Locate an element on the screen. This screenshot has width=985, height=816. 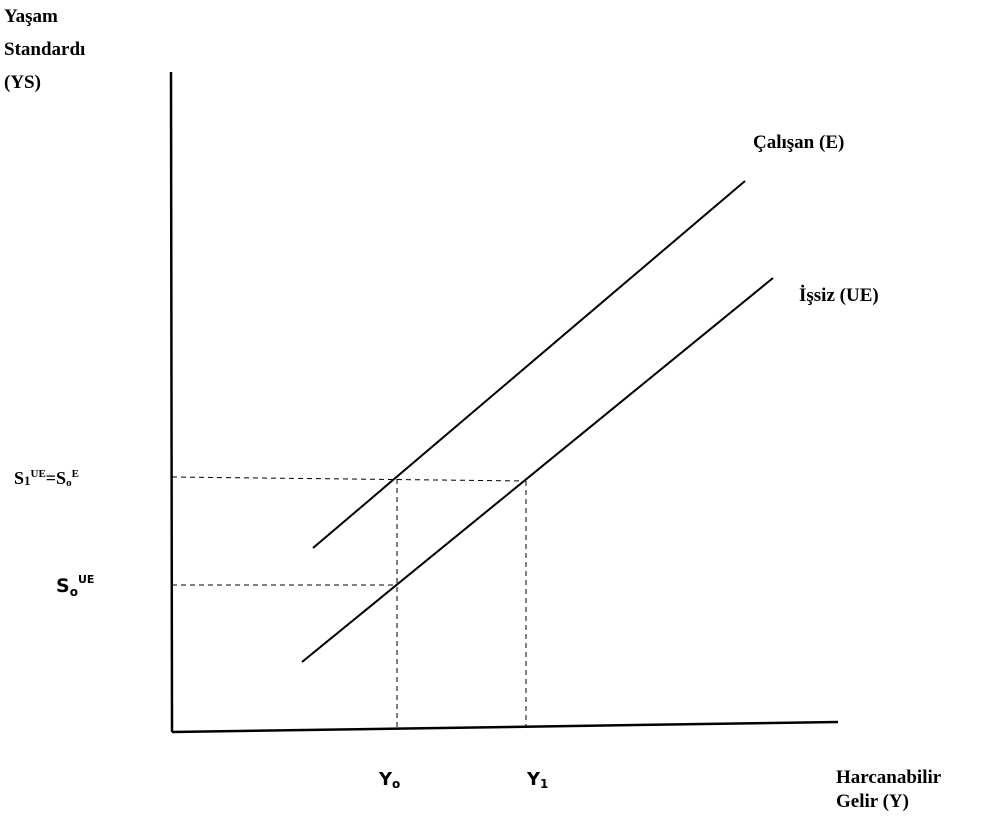
x-axis-title: Harcanabilir Gelir (Y) is located at coordinates (891, 789).